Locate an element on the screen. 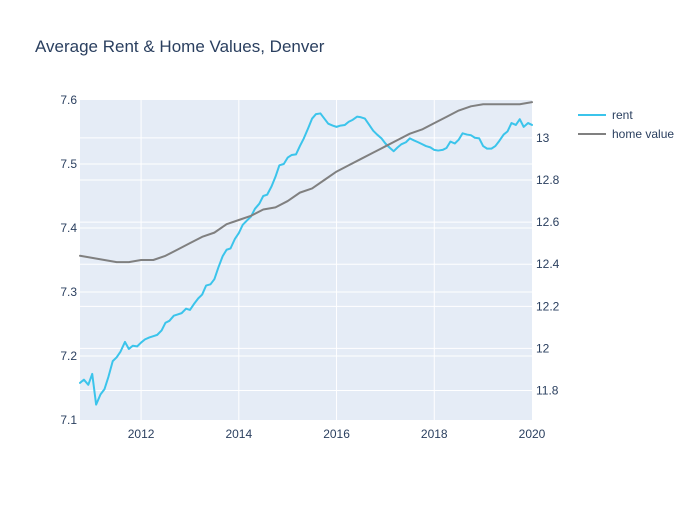  y-left-tick-label: 7.5 is located at coordinates (68, 164).